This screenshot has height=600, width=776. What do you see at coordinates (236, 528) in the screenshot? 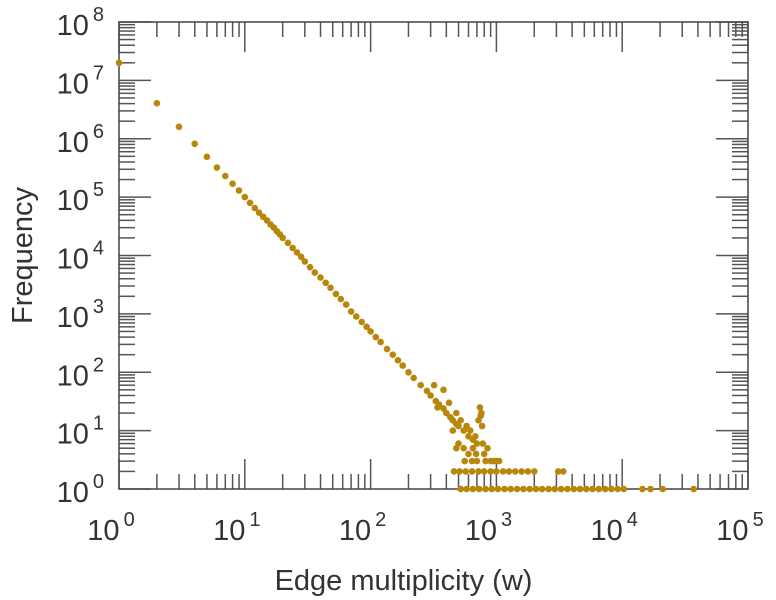
I see `x-tick-label: 10 1` at bounding box center [236, 528].